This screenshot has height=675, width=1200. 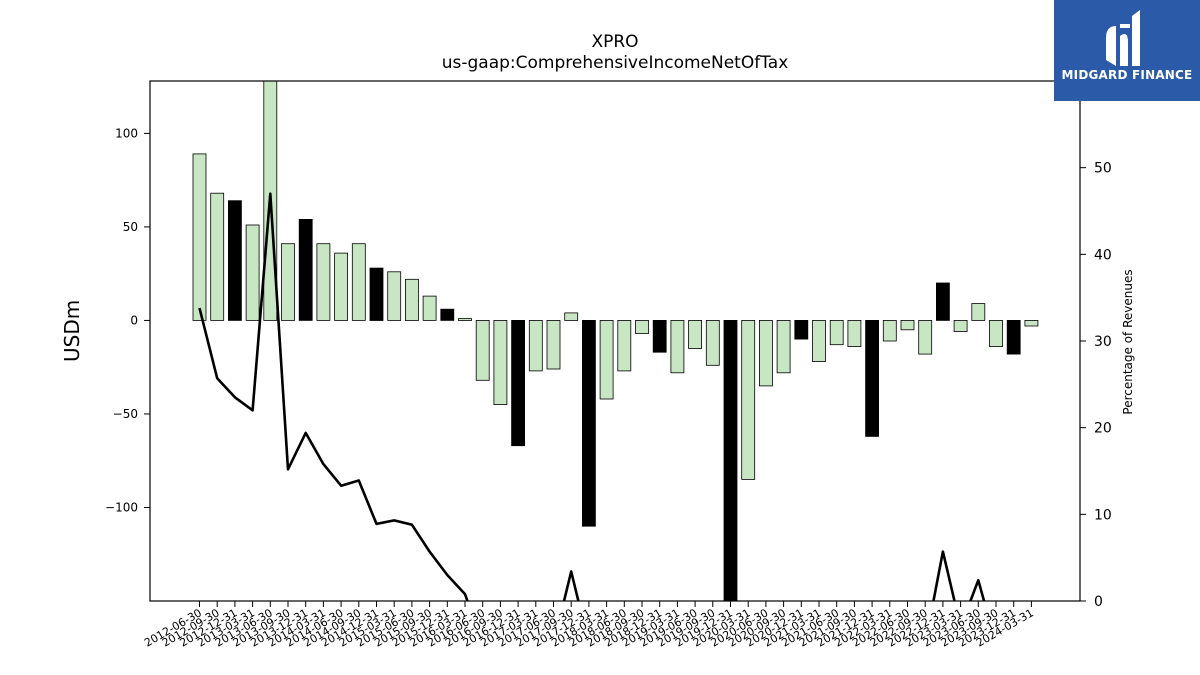 I want to click on y-tick-label: 100, so click(x=126, y=133).